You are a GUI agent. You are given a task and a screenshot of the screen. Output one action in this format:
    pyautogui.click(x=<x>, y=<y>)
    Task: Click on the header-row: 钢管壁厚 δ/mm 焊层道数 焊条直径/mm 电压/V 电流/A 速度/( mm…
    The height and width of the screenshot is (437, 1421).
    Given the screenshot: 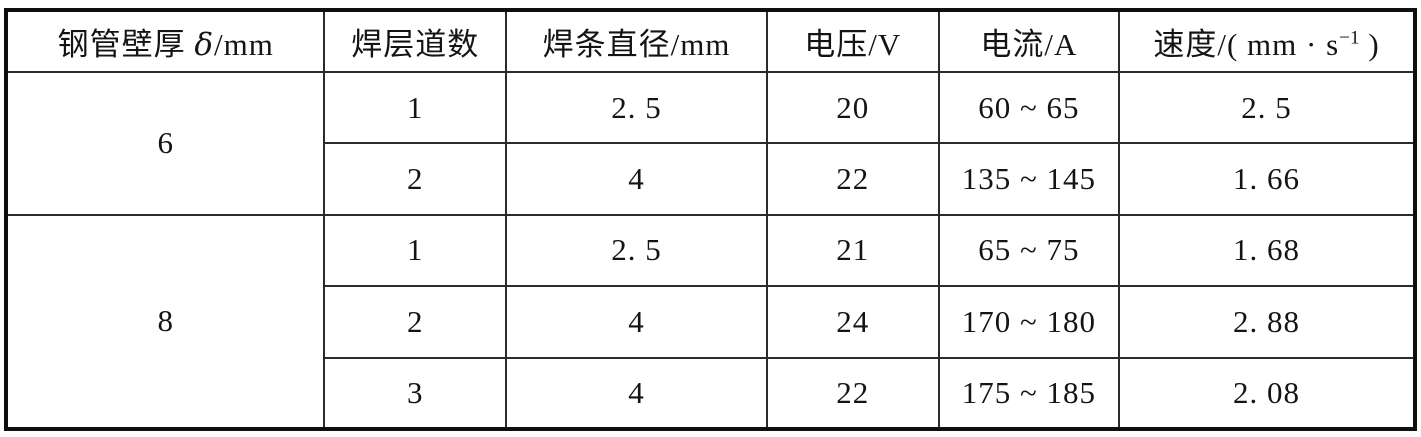 What is the action you would take?
    pyautogui.click(x=710, y=41)
    